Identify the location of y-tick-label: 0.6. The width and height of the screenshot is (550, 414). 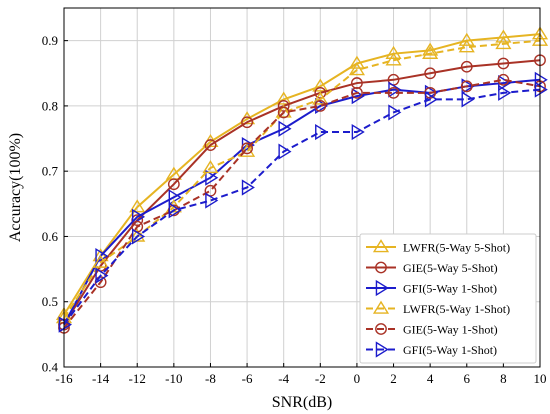
(50, 236).